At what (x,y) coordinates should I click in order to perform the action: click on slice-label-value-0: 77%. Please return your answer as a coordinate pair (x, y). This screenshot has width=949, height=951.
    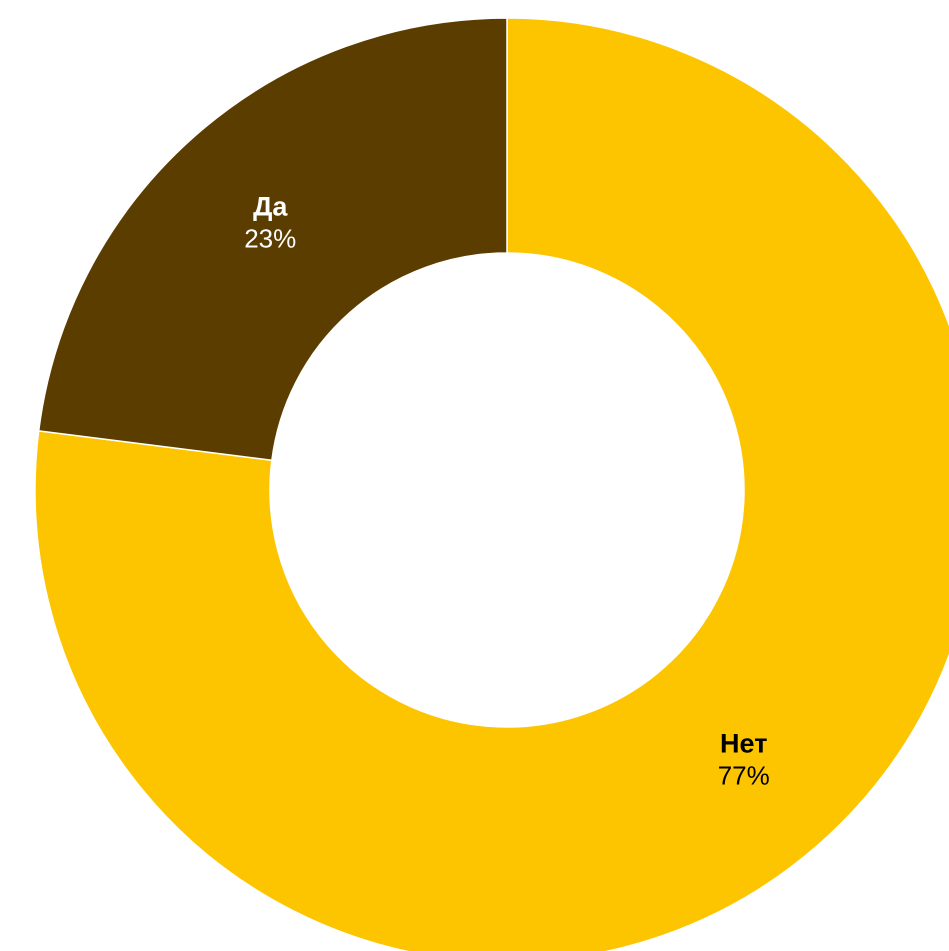
    Looking at the image, I should click on (744, 776).